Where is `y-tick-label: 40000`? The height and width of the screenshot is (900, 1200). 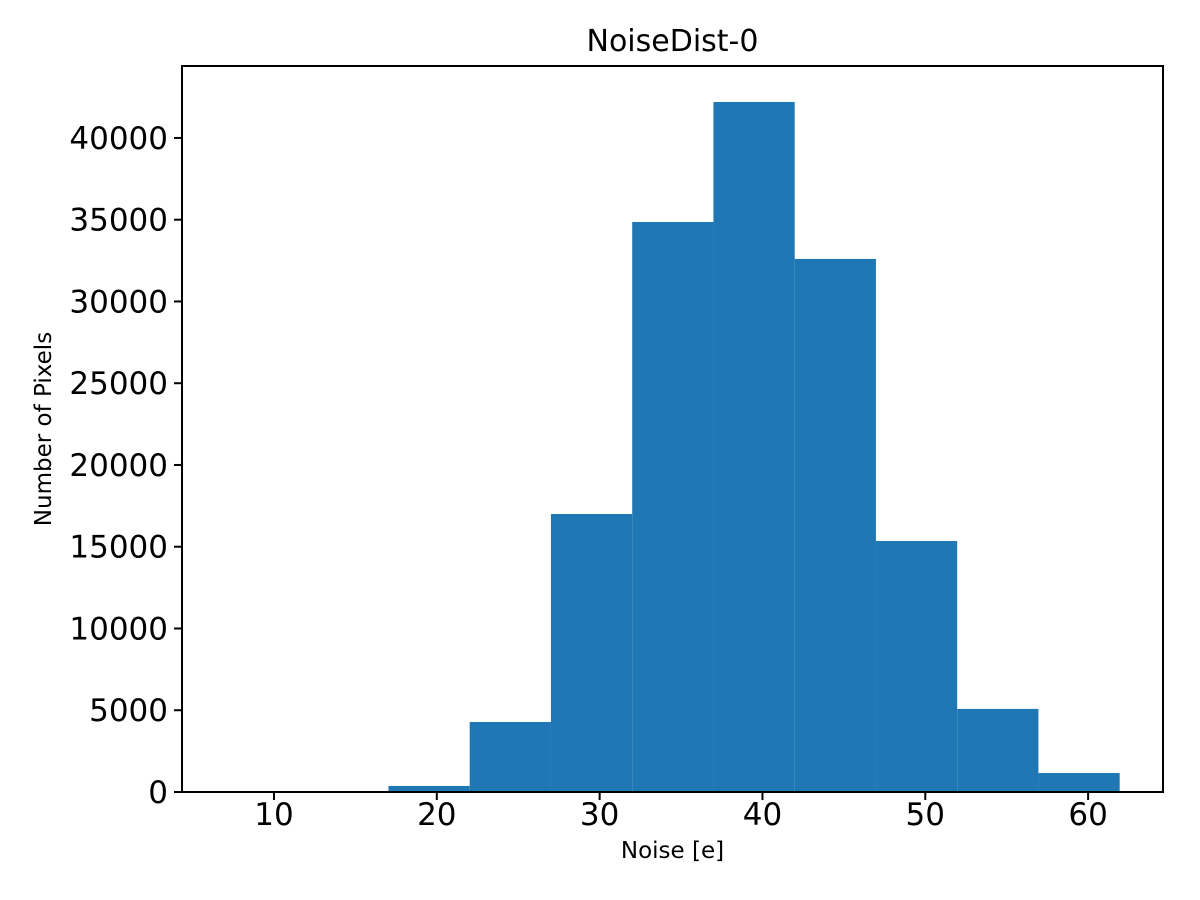
y-tick-label: 40000 is located at coordinates (118, 139).